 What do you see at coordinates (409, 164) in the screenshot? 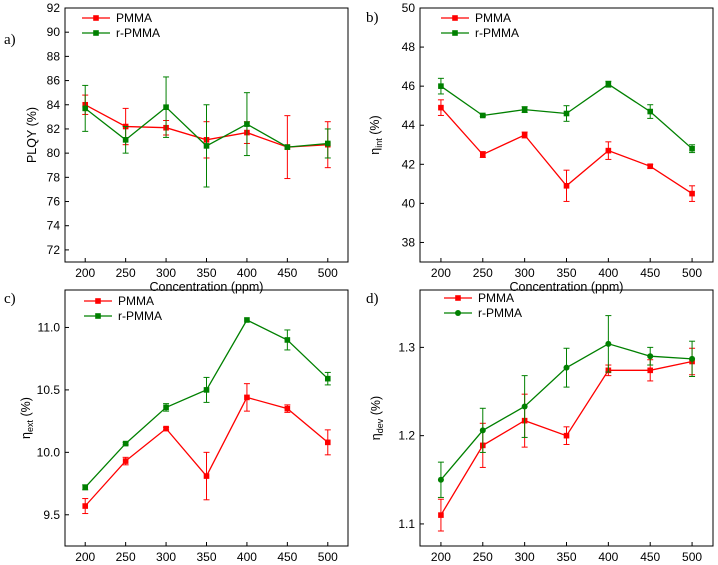
I see `y-tick-label: 42` at bounding box center [409, 164].